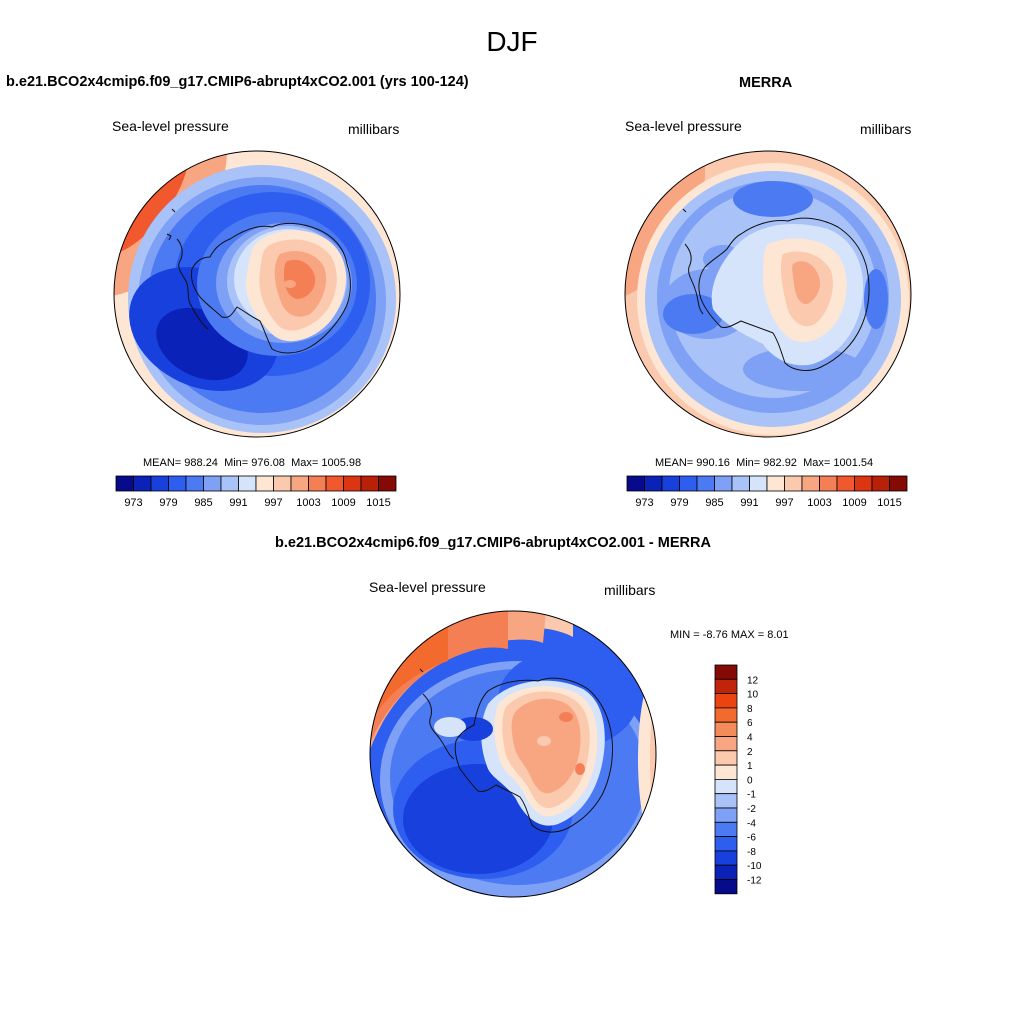  What do you see at coordinates (853, 463) in the screenshot?
I see `obs-max-value: 1001.54` at bounding box center [853, 463].